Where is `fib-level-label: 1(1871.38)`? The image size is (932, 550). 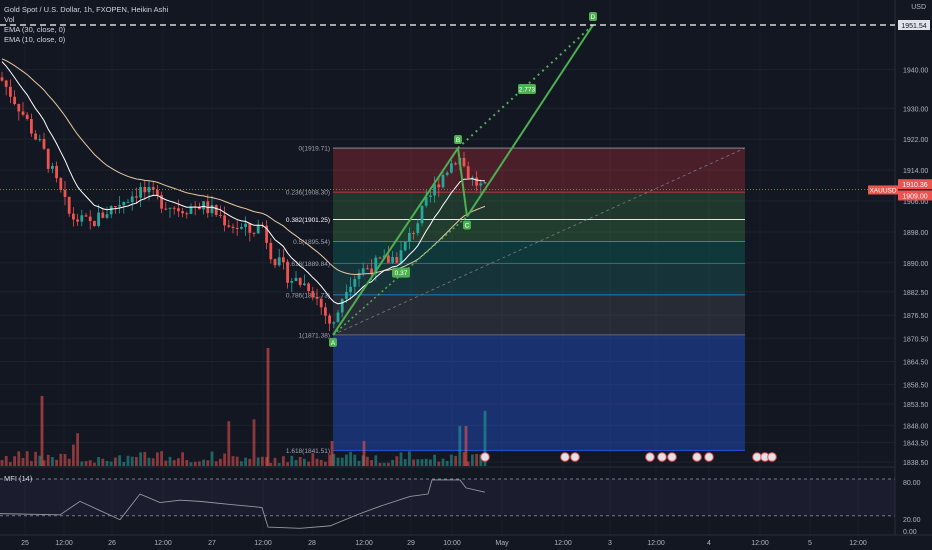 fib-level-label: 1(1871.38) is located at coordinates (314, 335).